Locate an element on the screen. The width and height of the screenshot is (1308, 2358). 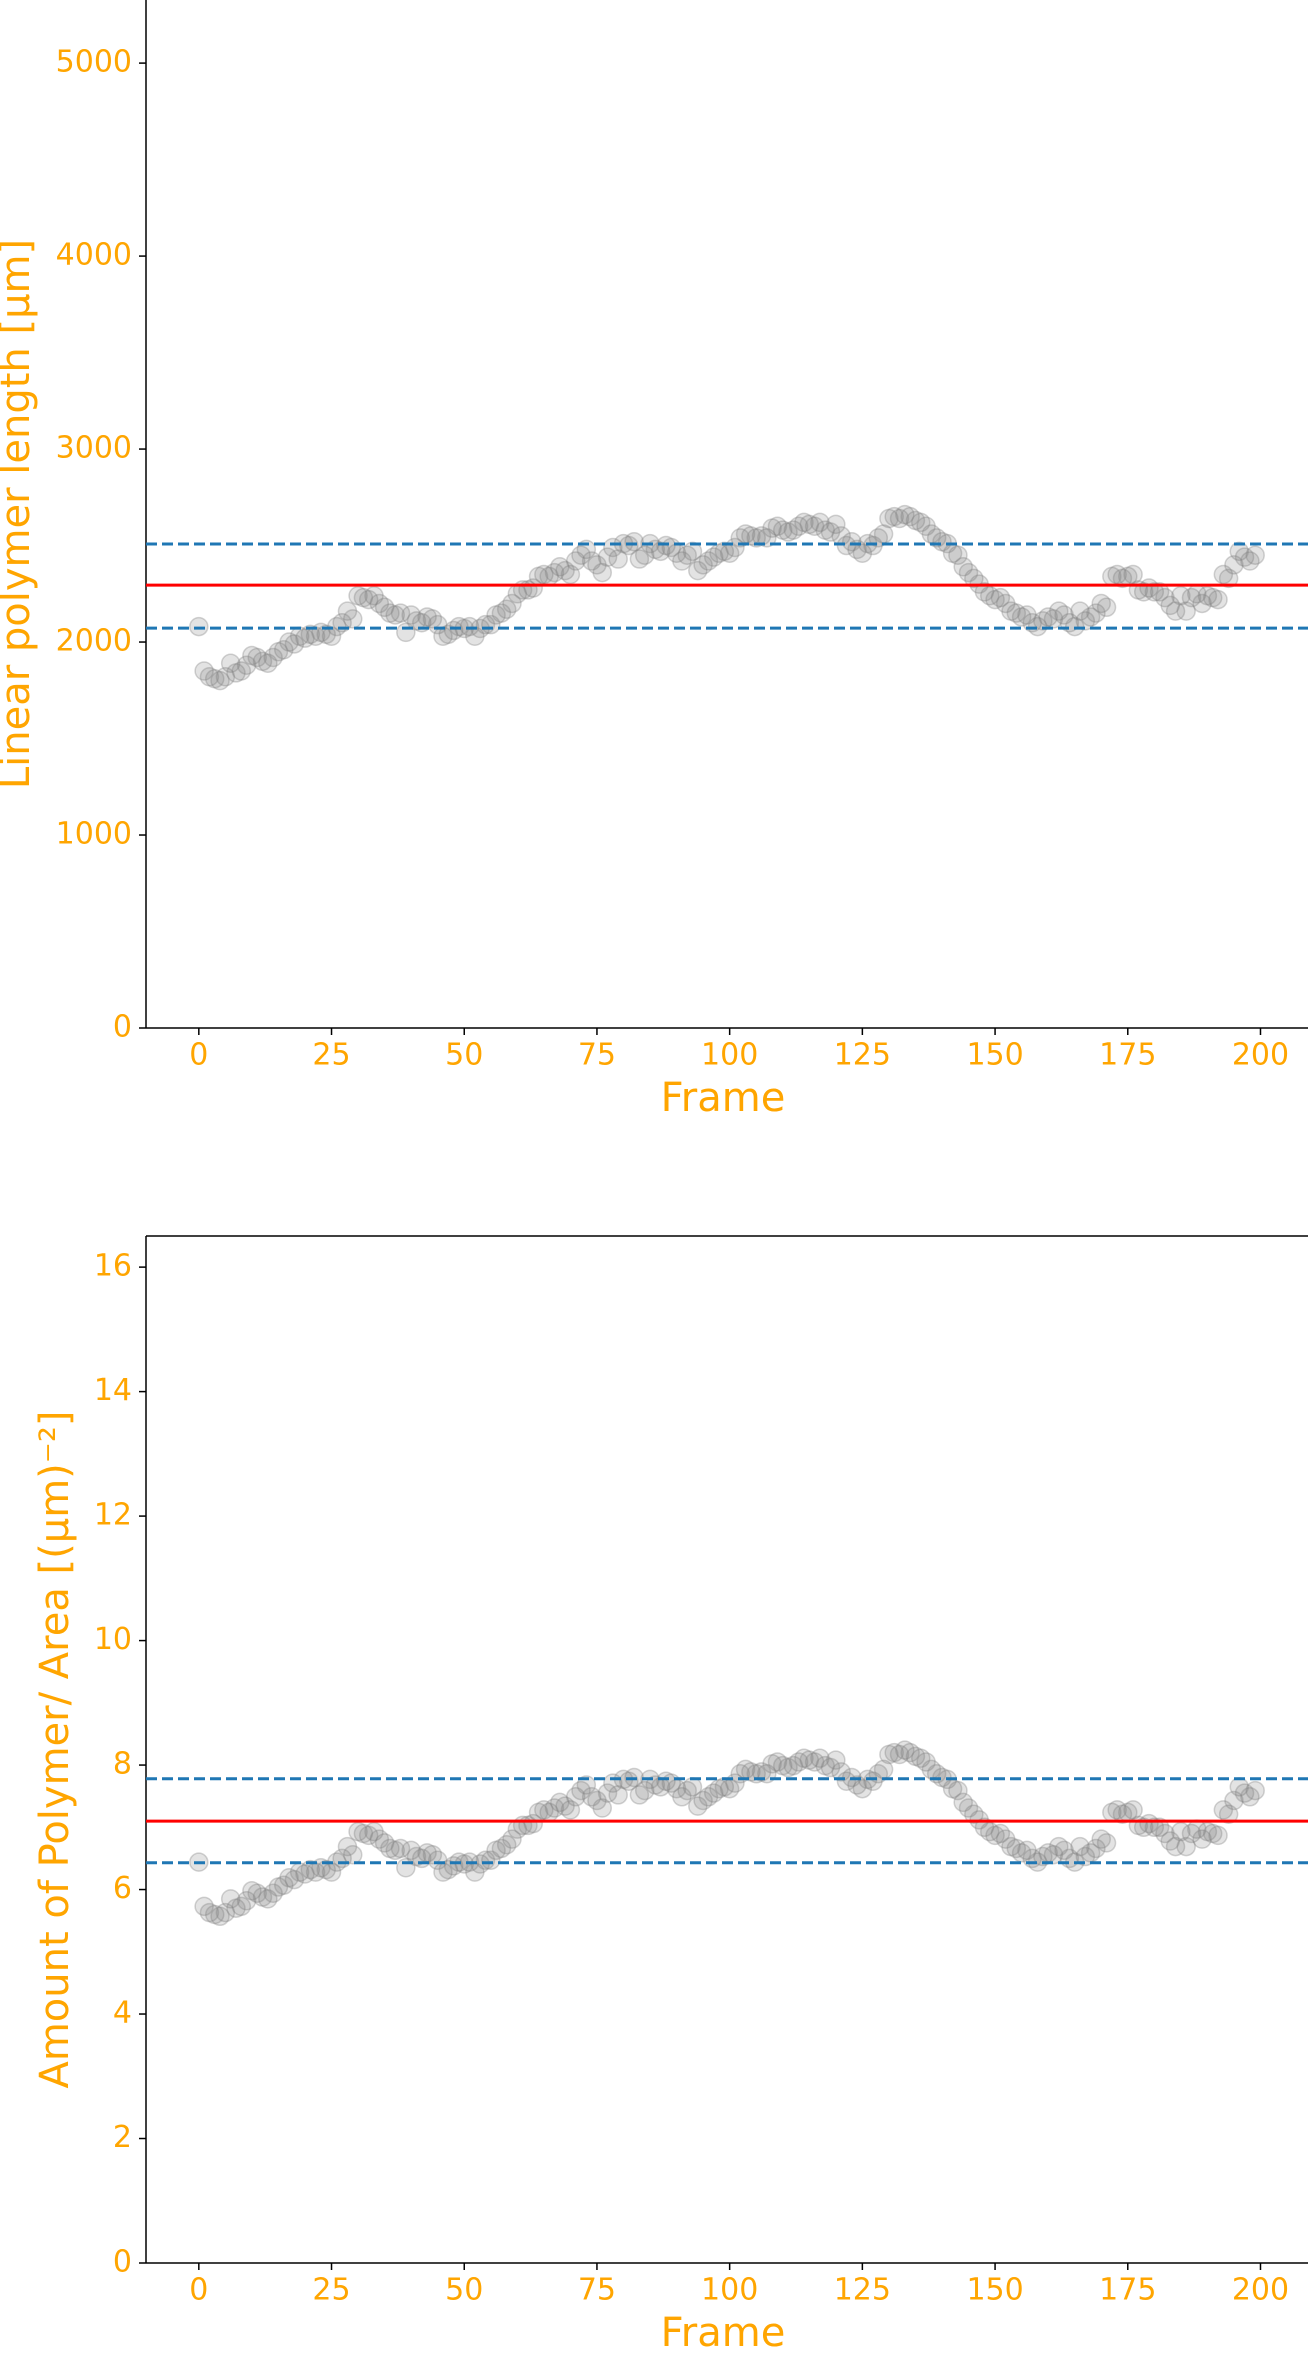
y-tick-label: 8 is located at coordinates (122, 1764).